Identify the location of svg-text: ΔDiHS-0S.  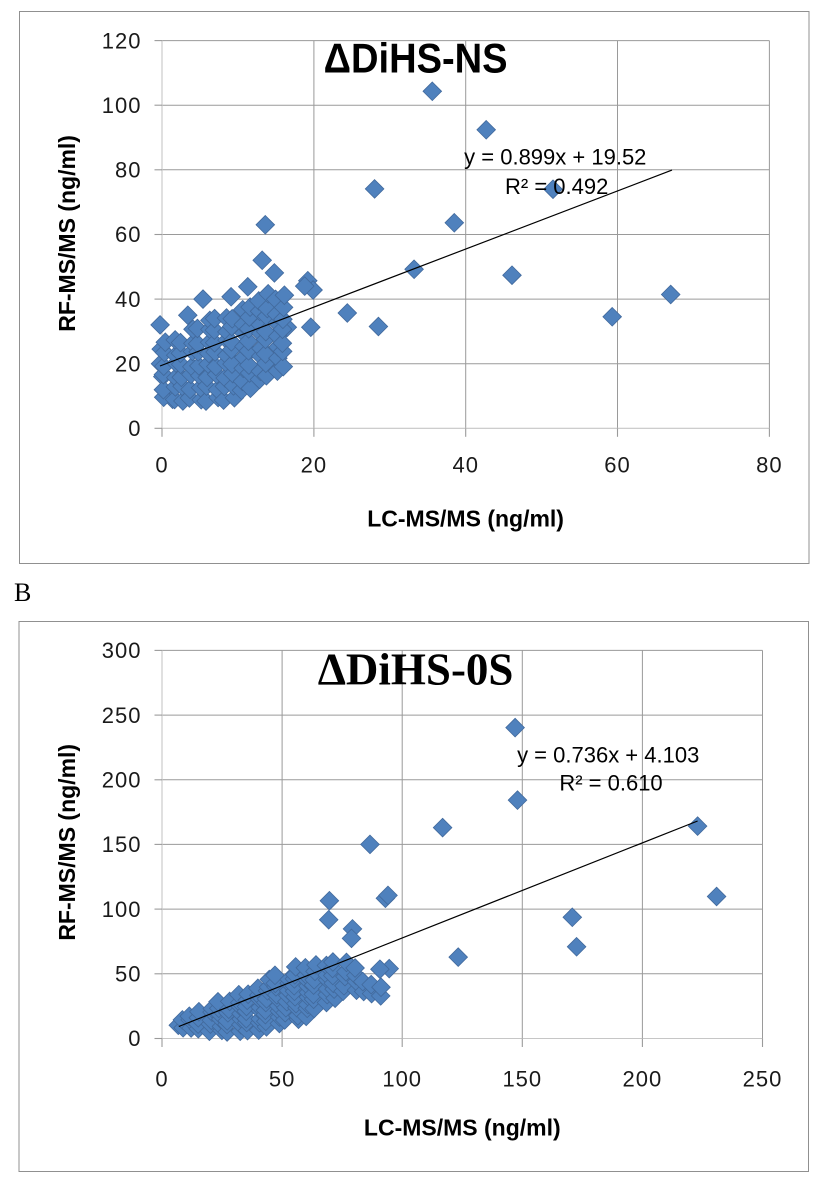
(416, 669).